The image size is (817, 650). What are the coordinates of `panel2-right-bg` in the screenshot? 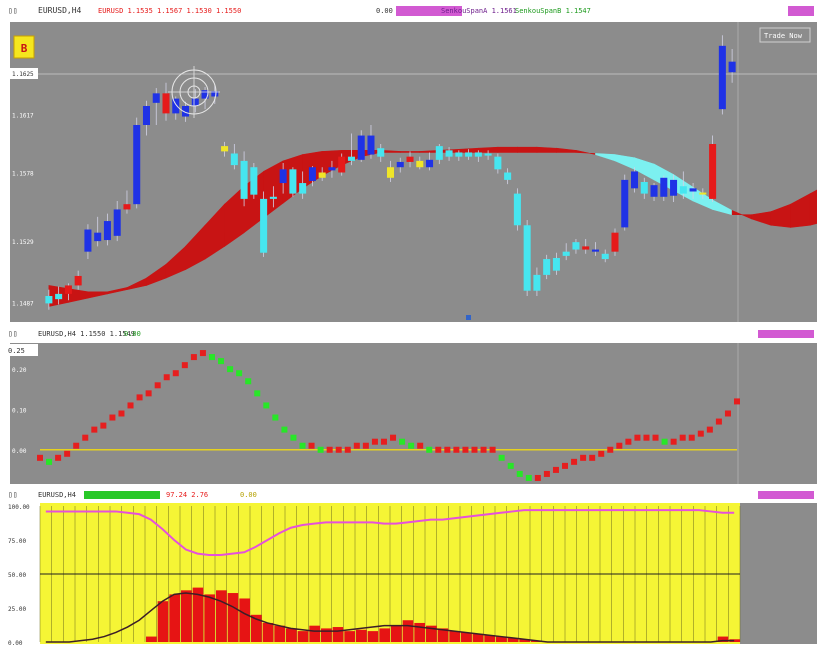 It's located at (778, 413).